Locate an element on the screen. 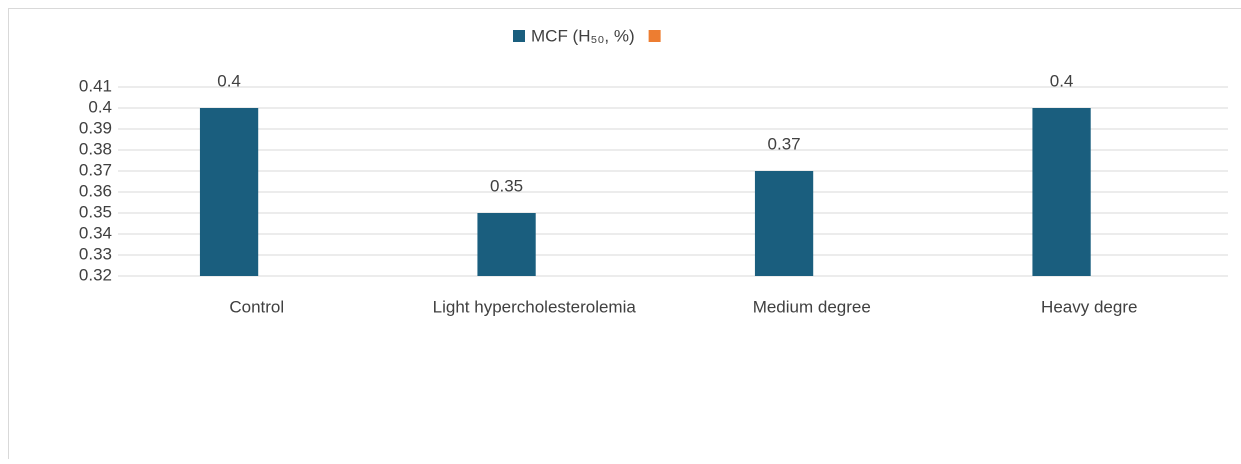 The image size is (1241, 464). x-tick-label: Medium degree is located at coordinates (812, 306).